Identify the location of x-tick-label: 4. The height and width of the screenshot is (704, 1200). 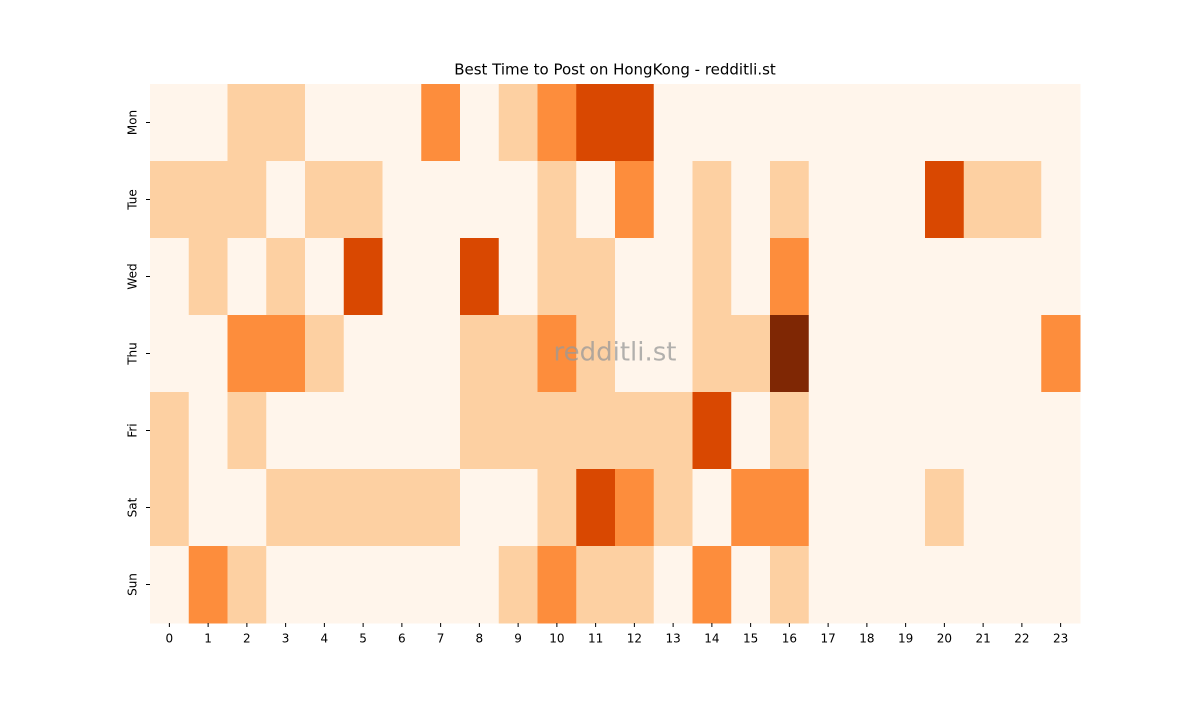
(325, 639).